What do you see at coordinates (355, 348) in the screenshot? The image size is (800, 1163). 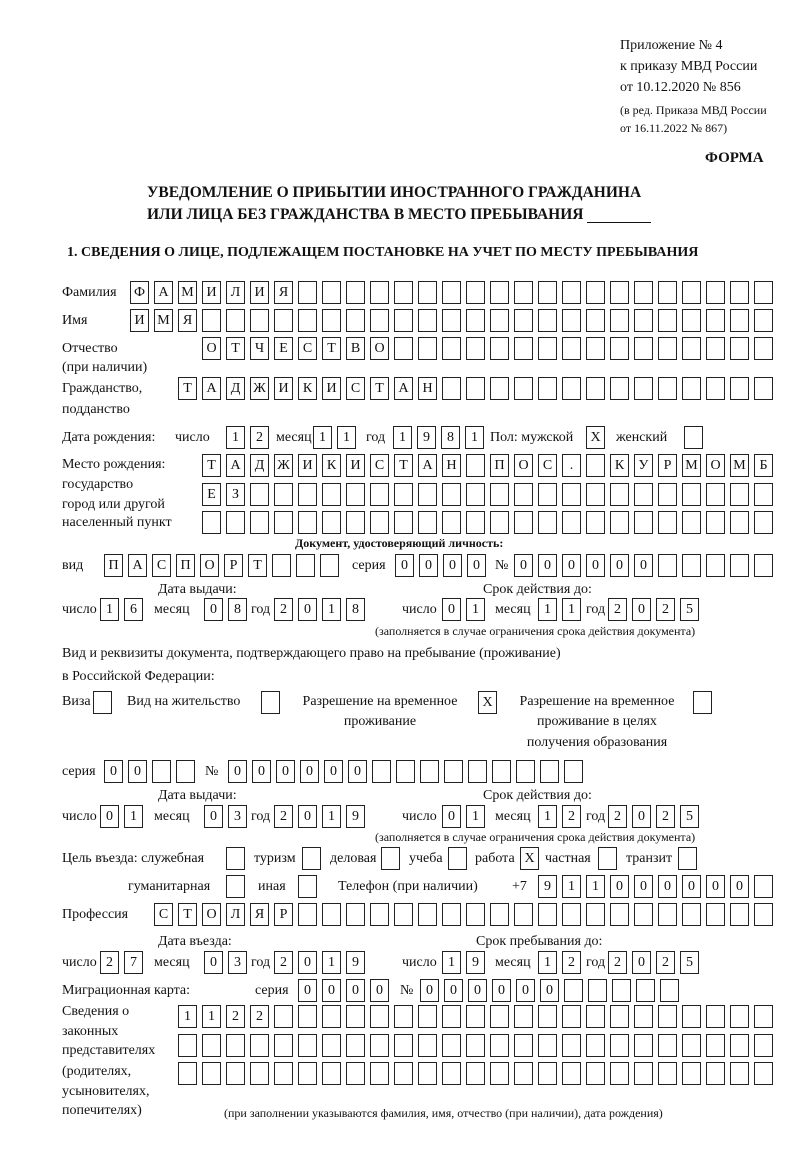 I see `char-cell: В` at bounding box center [355, 348].